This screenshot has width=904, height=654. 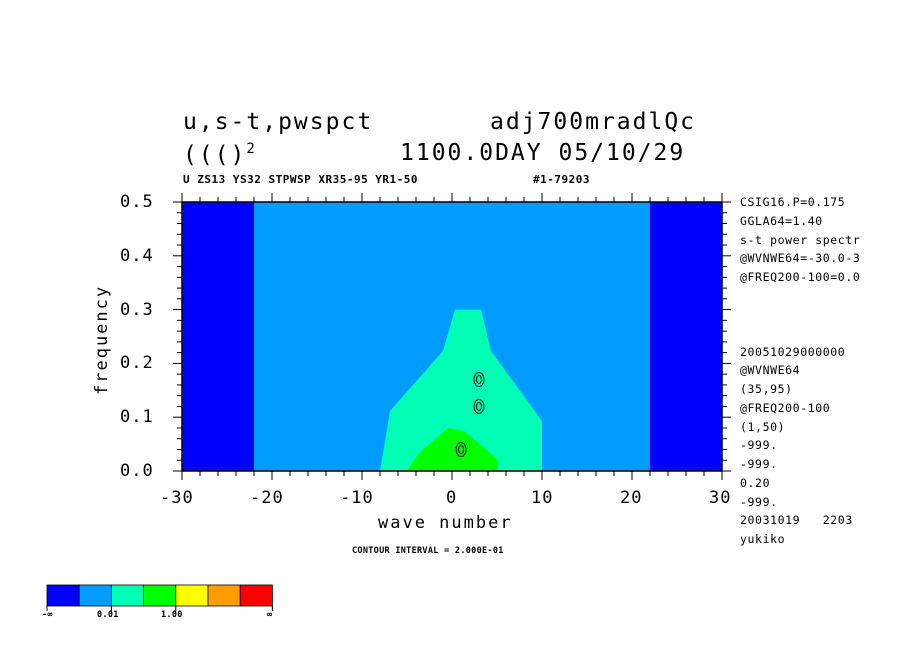 I want to click on y-tick-label: 0.5, so click(x=137, y=202).